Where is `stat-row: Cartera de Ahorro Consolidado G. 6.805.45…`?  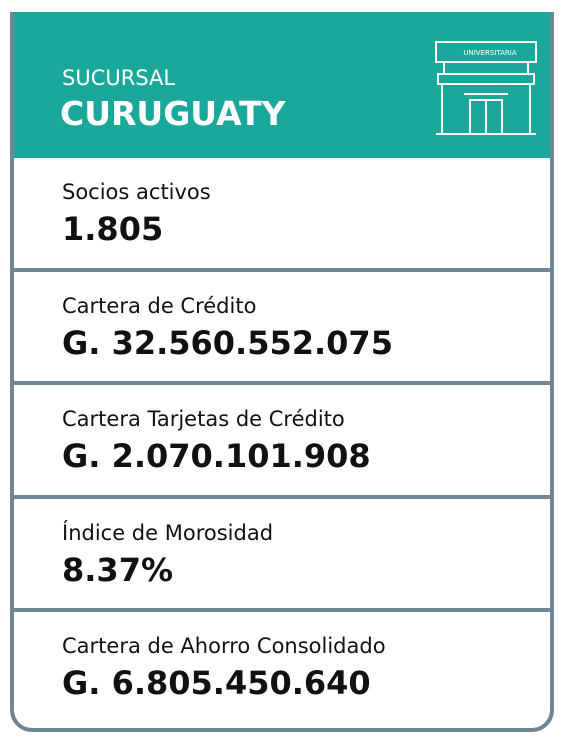 stat-row: Cartera de Ahorro Consolidado G. 6.805.45… is located at coordinates (282, 669).